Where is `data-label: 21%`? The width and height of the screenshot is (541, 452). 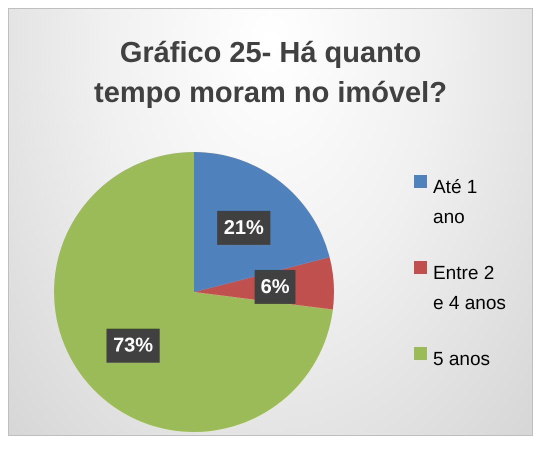 data-label: 21% is located at coordinates (244, 227).